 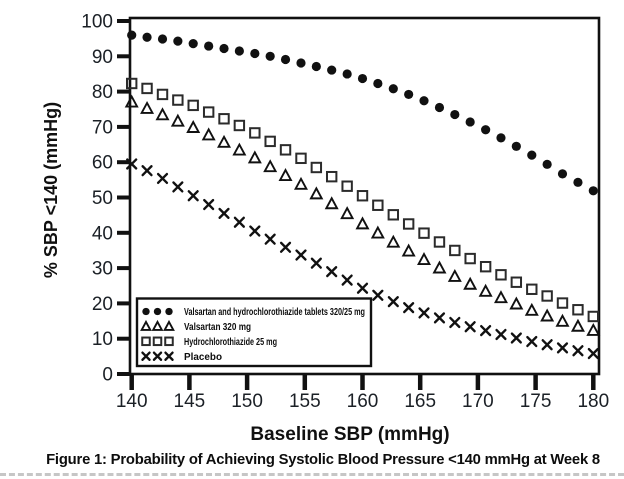 I want to click on y-tick-label: 30, so click(x=102, y=269).